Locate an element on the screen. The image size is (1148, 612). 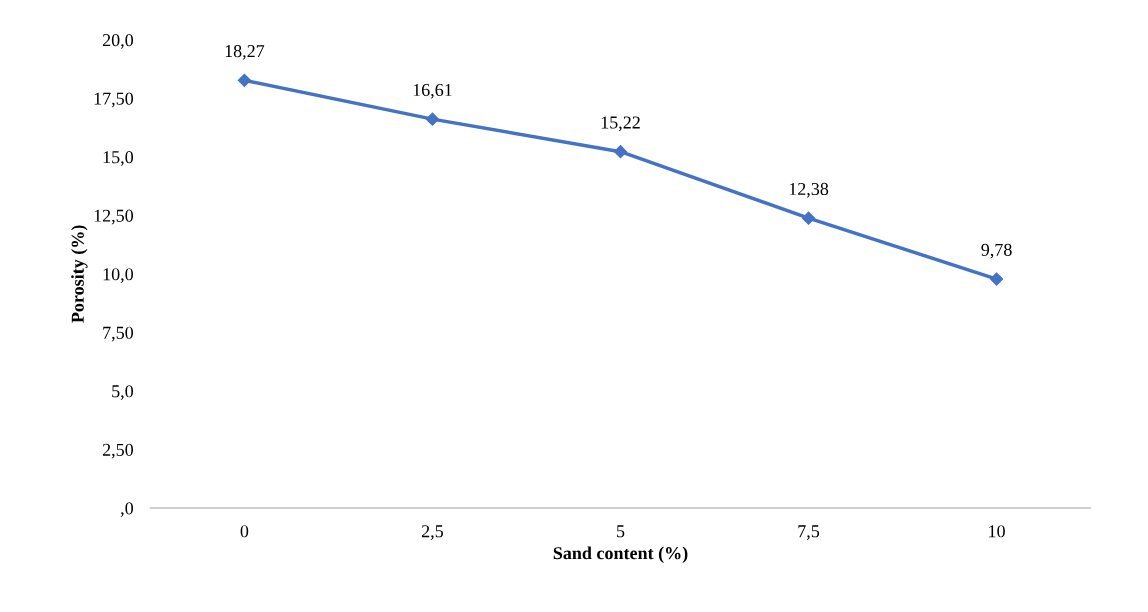
y-tick-label: 17,50 is located at coordinates (114, 100).